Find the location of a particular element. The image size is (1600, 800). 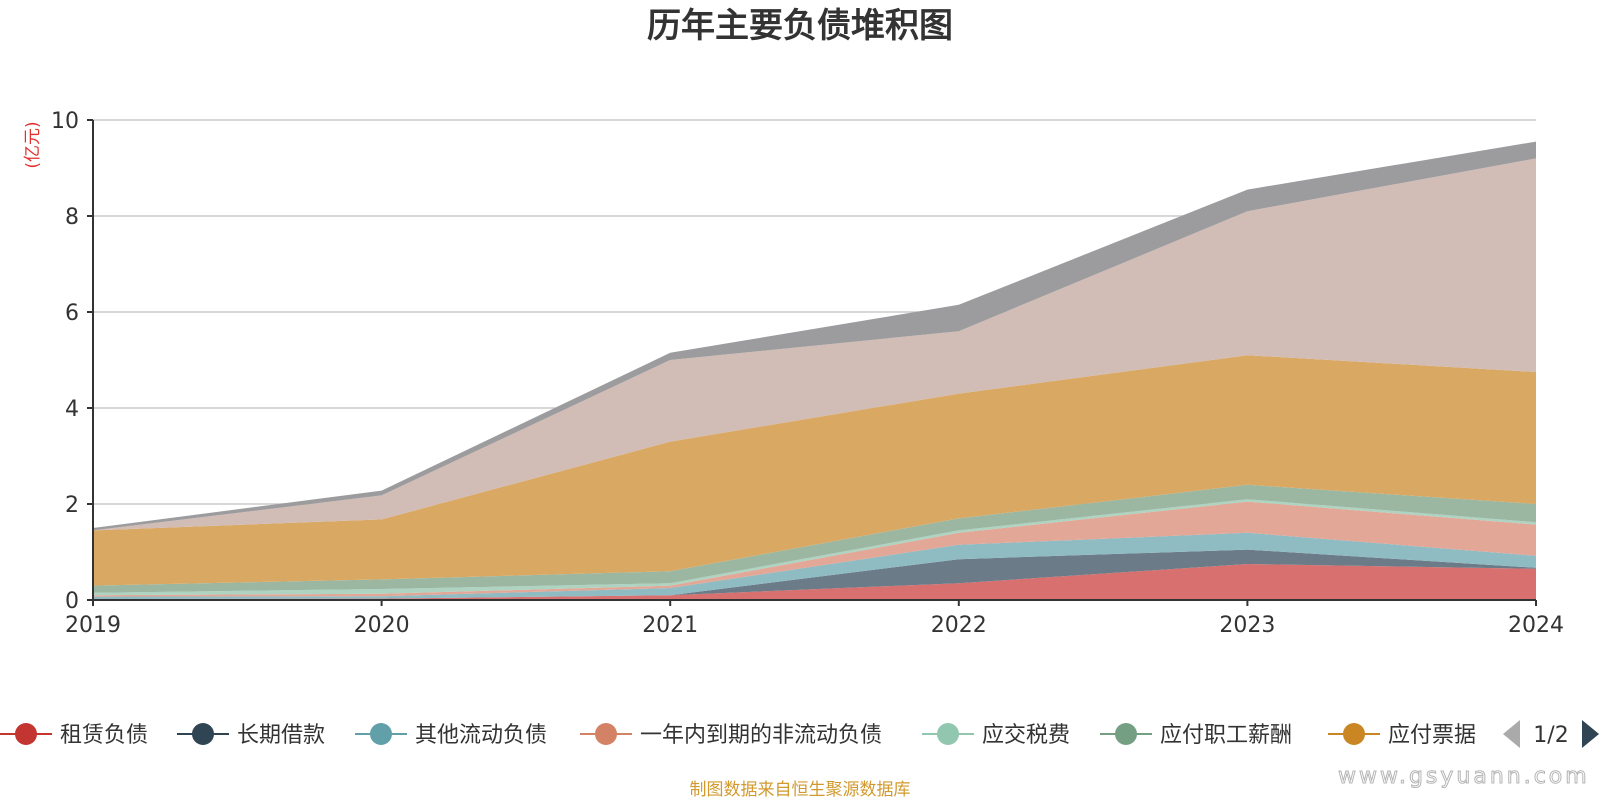

x-tick-label: 2021 is located at coordinates (670, 625).